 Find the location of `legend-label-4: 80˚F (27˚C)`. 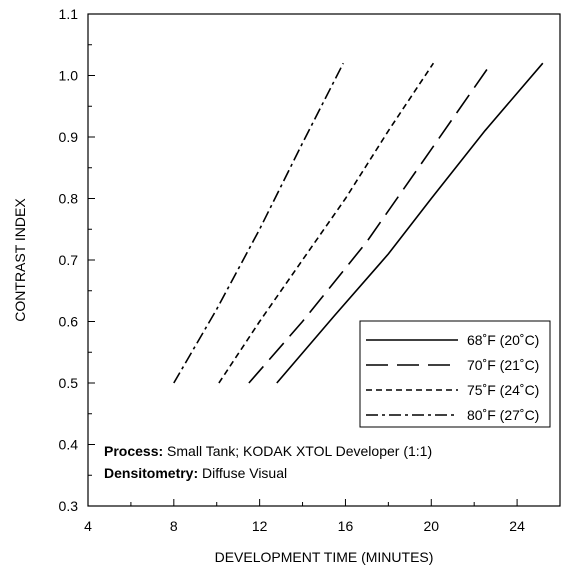

legend-label-4: 80˚F (27˚C) is located at coordinates (503, 415).